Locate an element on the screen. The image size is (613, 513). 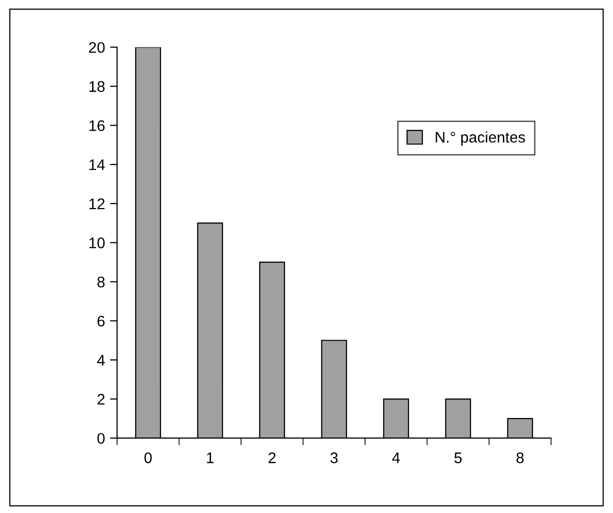
y-tick-label: 4 is located at coordinates (101, 360).